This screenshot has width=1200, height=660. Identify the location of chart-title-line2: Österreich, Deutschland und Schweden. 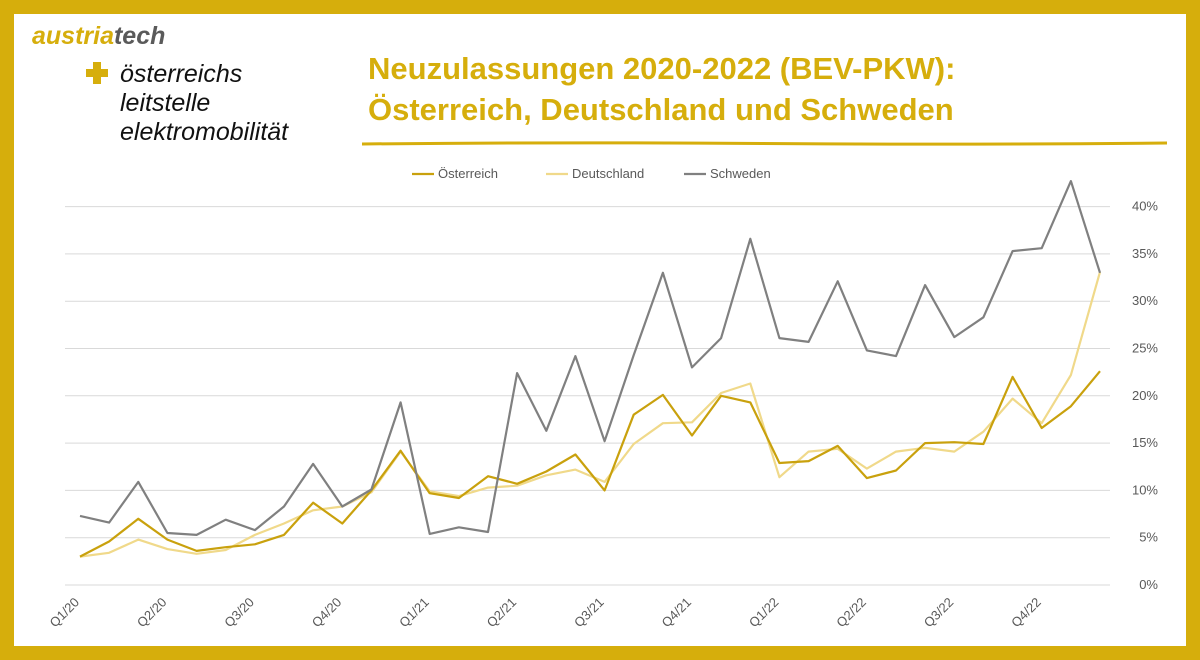
(661, 109).